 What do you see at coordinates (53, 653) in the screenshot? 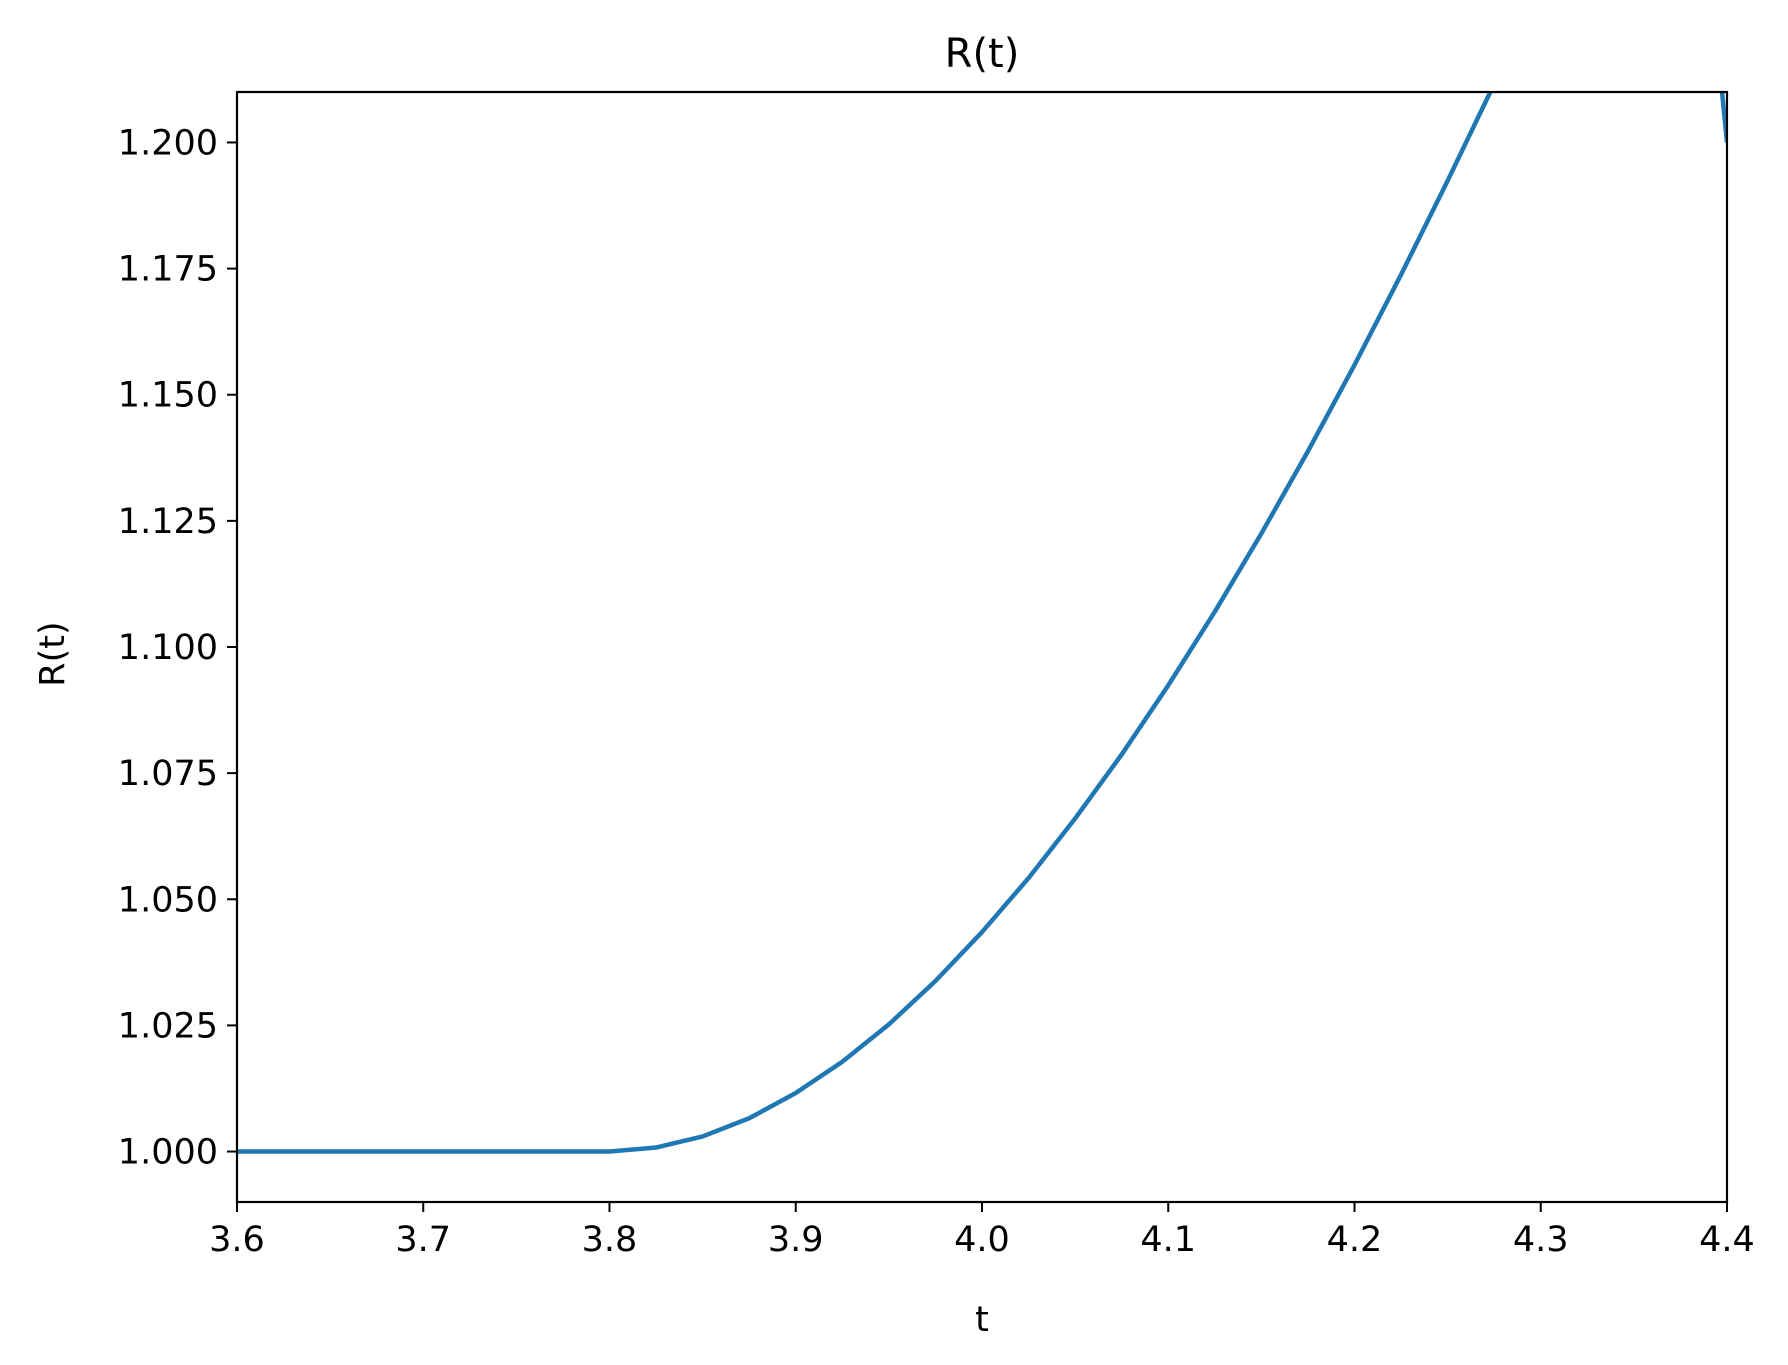
I see `y-axis-label: R(t)` at bounding box center [53, 653].